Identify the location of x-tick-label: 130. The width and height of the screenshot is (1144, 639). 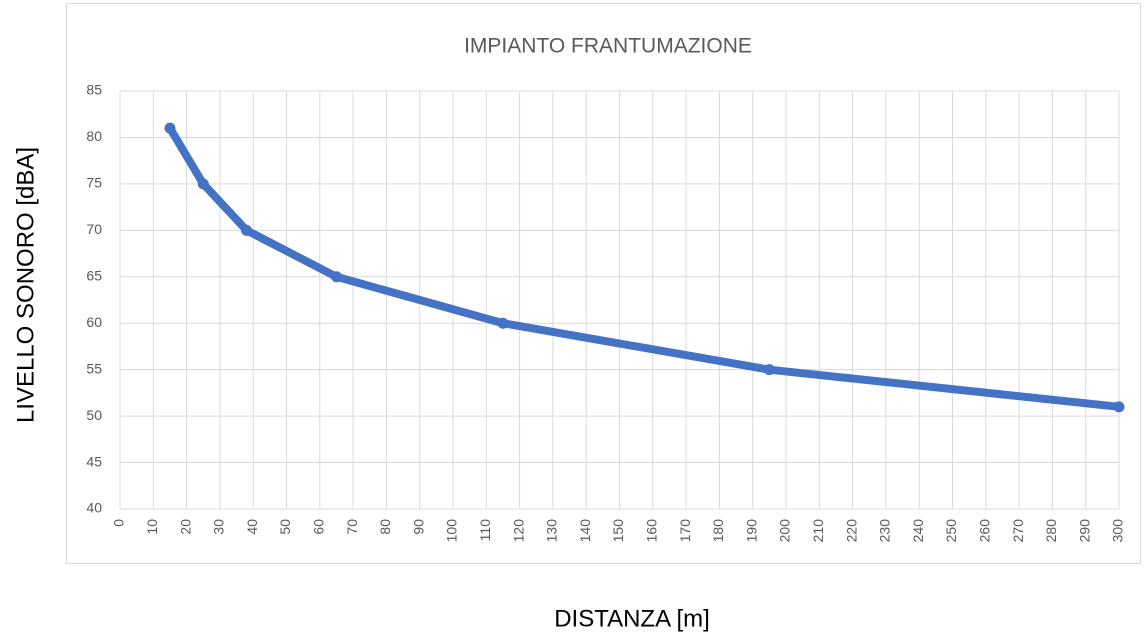
(552, 531).